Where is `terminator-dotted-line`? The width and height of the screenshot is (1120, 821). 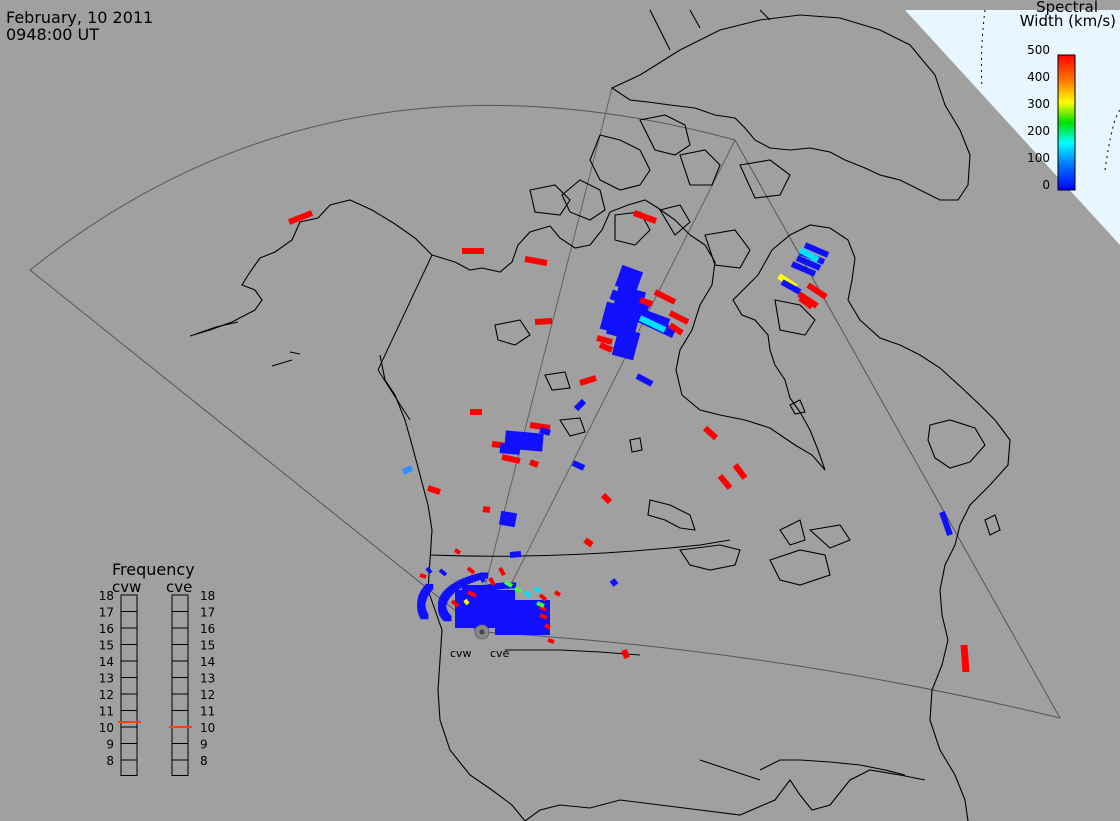 terminator-dotted-line is located at coordinates (983, 49).